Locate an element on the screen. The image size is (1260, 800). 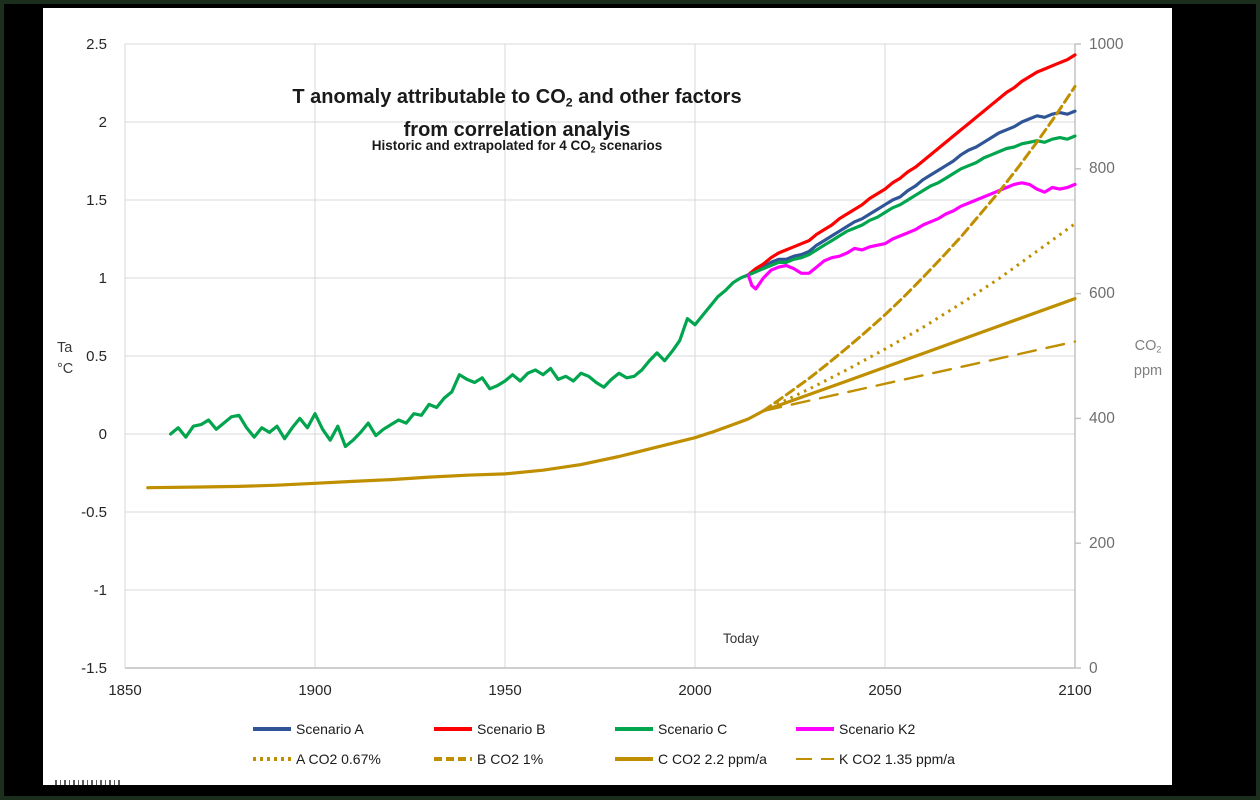
left-axis-tick-label: 0 is located at coordinates (102, 434).